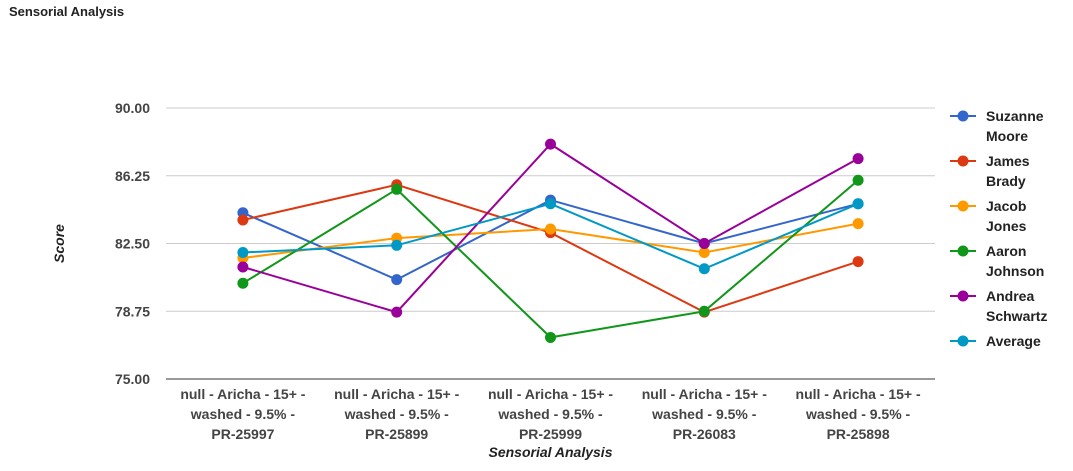  I want to click on legend-label-line: Jones, so click(1006, 226).